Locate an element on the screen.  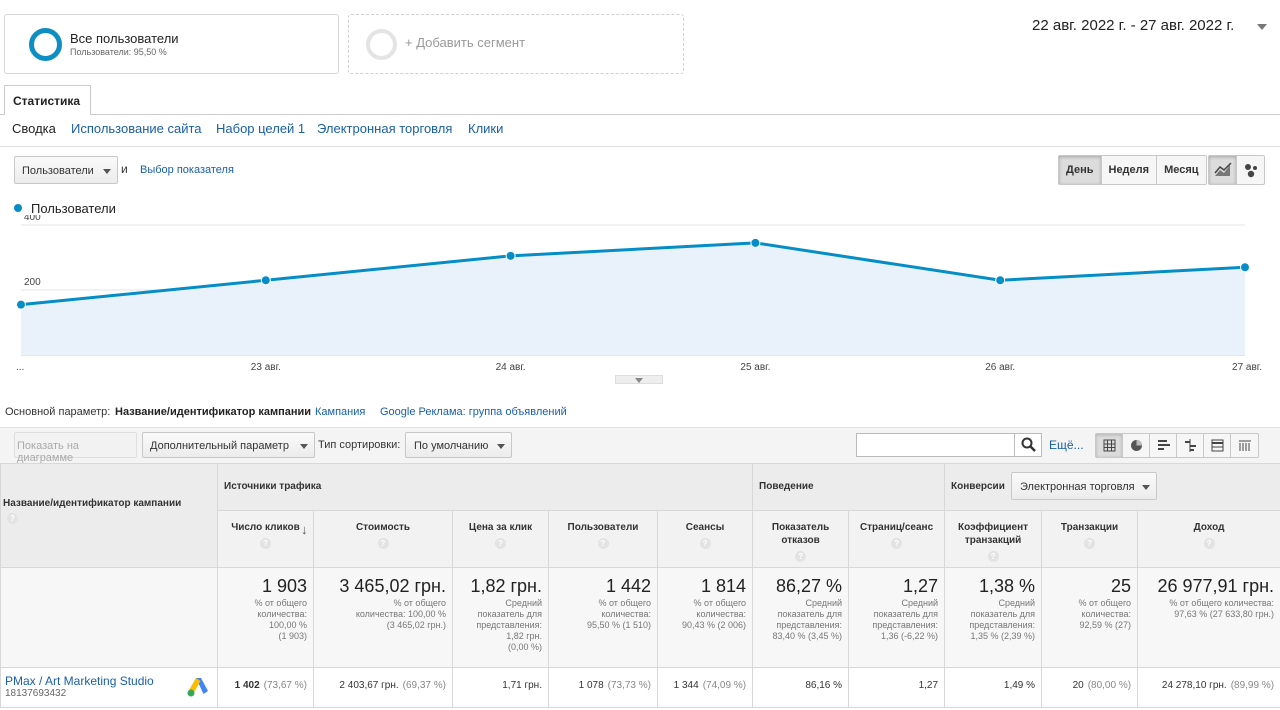
period-week-button: Неделя is located at coordinates (1130, 170).